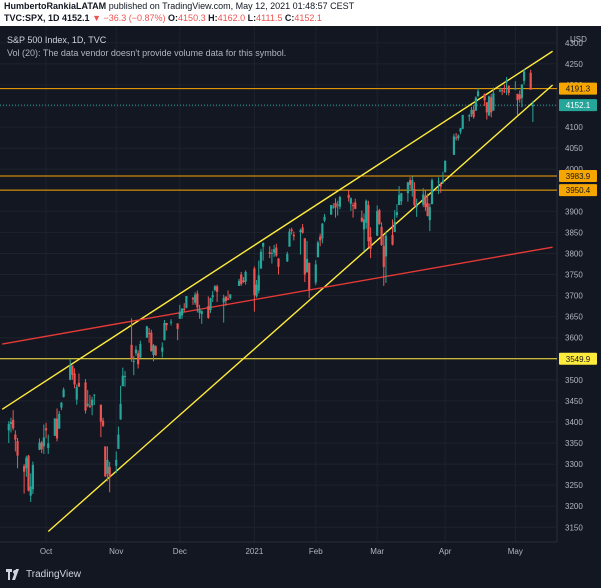  What do you see at coordinates (574, 317) in the screenshot?
I see `price-tick-label: 3650` at bounding box center [574, 317].